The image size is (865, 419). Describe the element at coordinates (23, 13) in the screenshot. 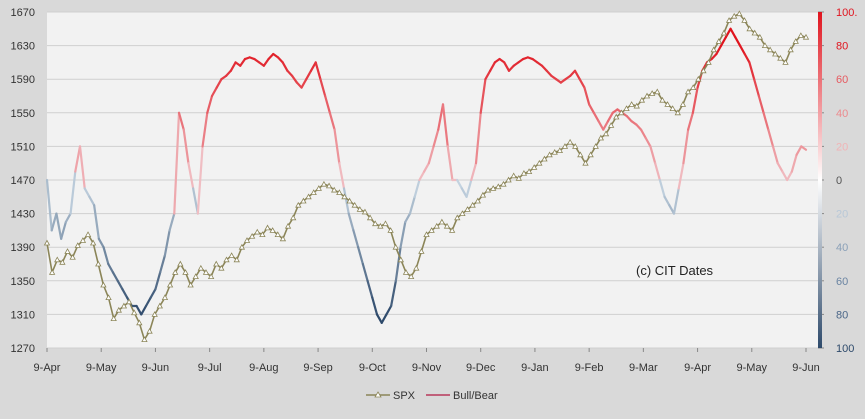

I see `y-left-tick-label: 1670` at that location.